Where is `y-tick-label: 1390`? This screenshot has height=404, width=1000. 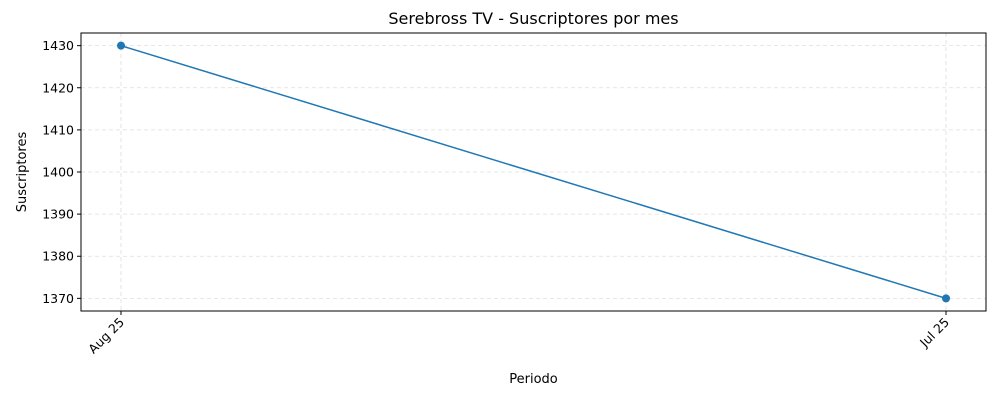 y-tick-label: 1390 is located at coordinates (58, 214).